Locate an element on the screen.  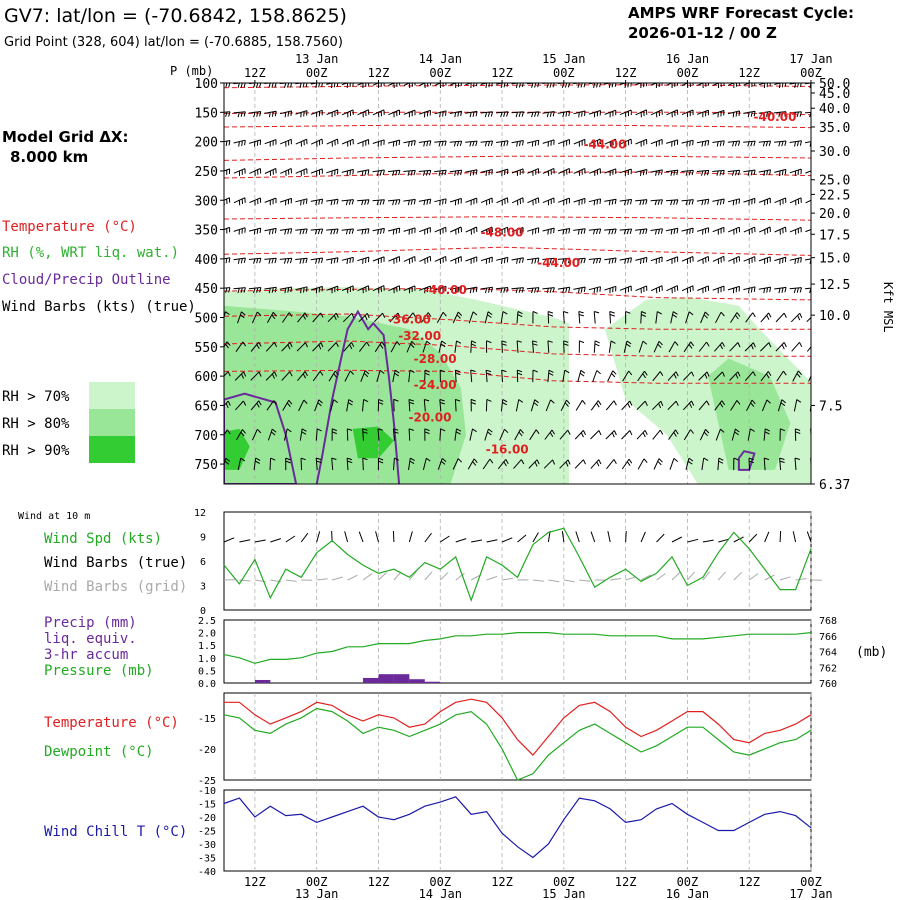
temperature-label: Temperature (°C) is located at coordinates (111, 723).